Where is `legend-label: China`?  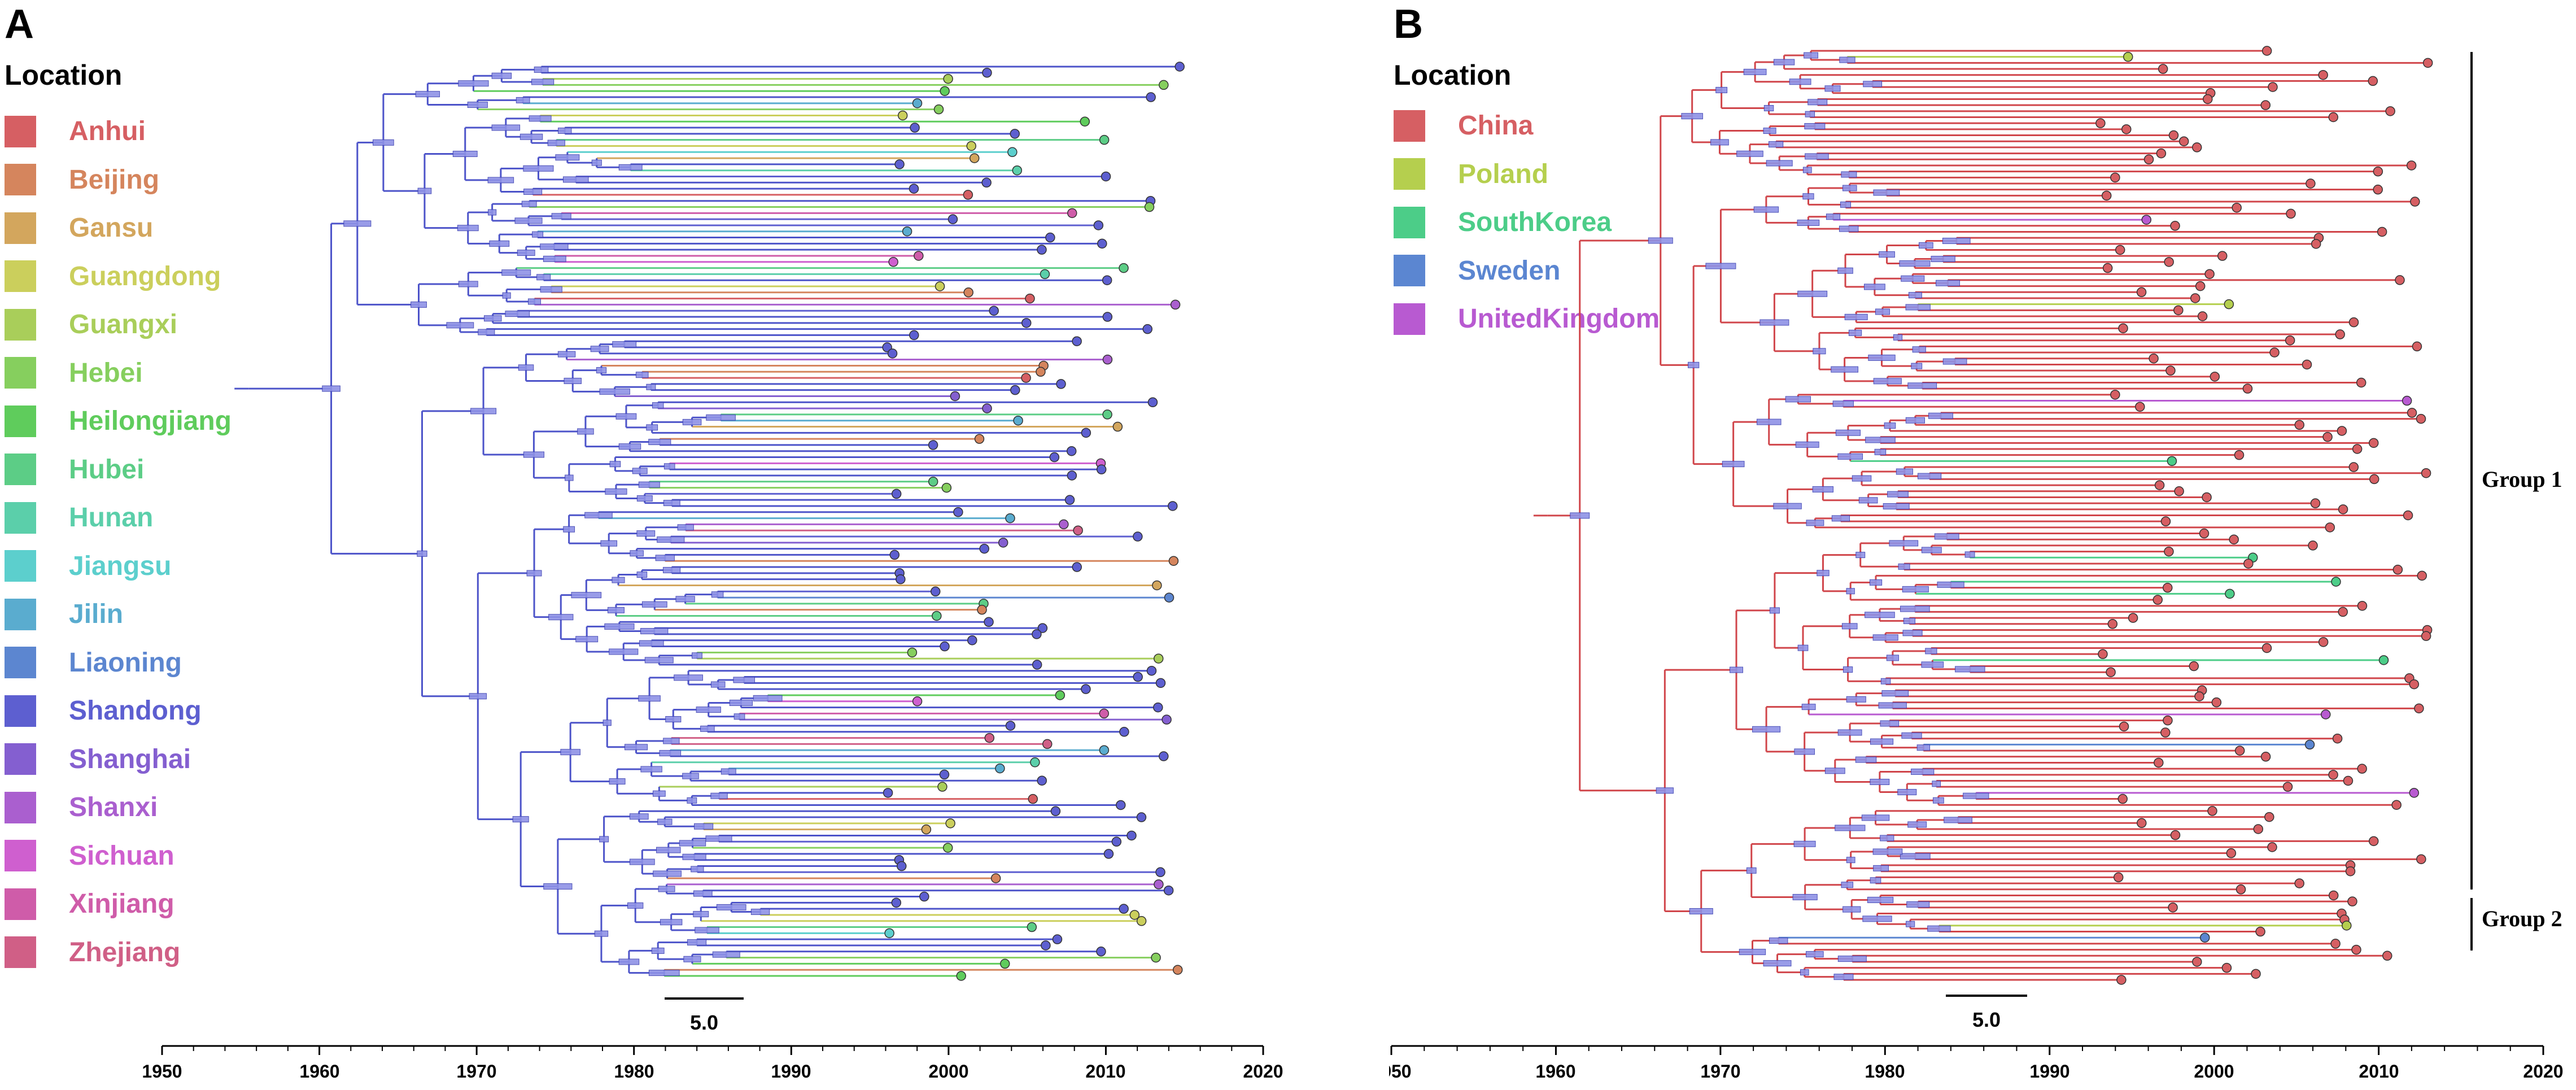 legend-label: China is located at coordinates (1496, 126).